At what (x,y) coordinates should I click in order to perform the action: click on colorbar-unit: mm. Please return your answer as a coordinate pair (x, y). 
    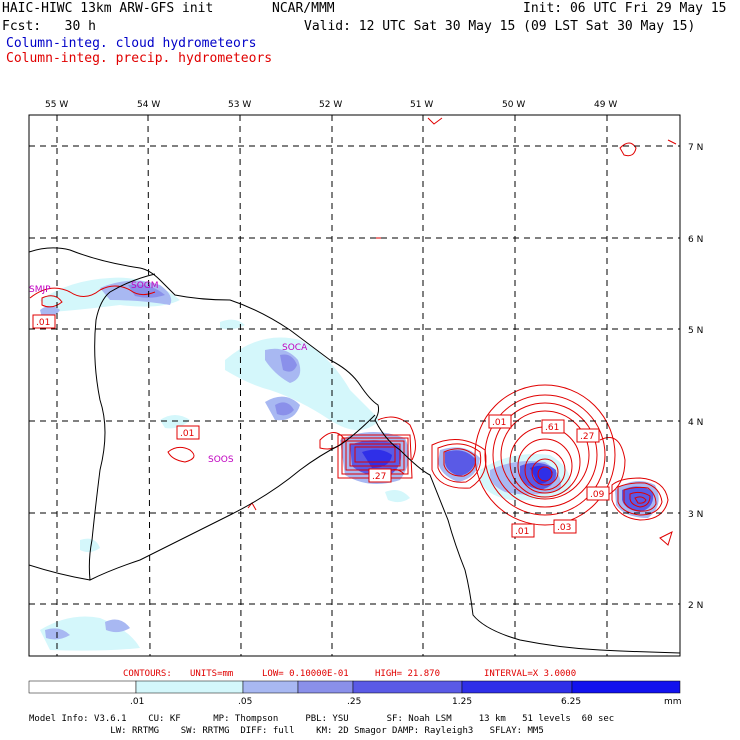
    Looking at the image, I should click on (673, 702).